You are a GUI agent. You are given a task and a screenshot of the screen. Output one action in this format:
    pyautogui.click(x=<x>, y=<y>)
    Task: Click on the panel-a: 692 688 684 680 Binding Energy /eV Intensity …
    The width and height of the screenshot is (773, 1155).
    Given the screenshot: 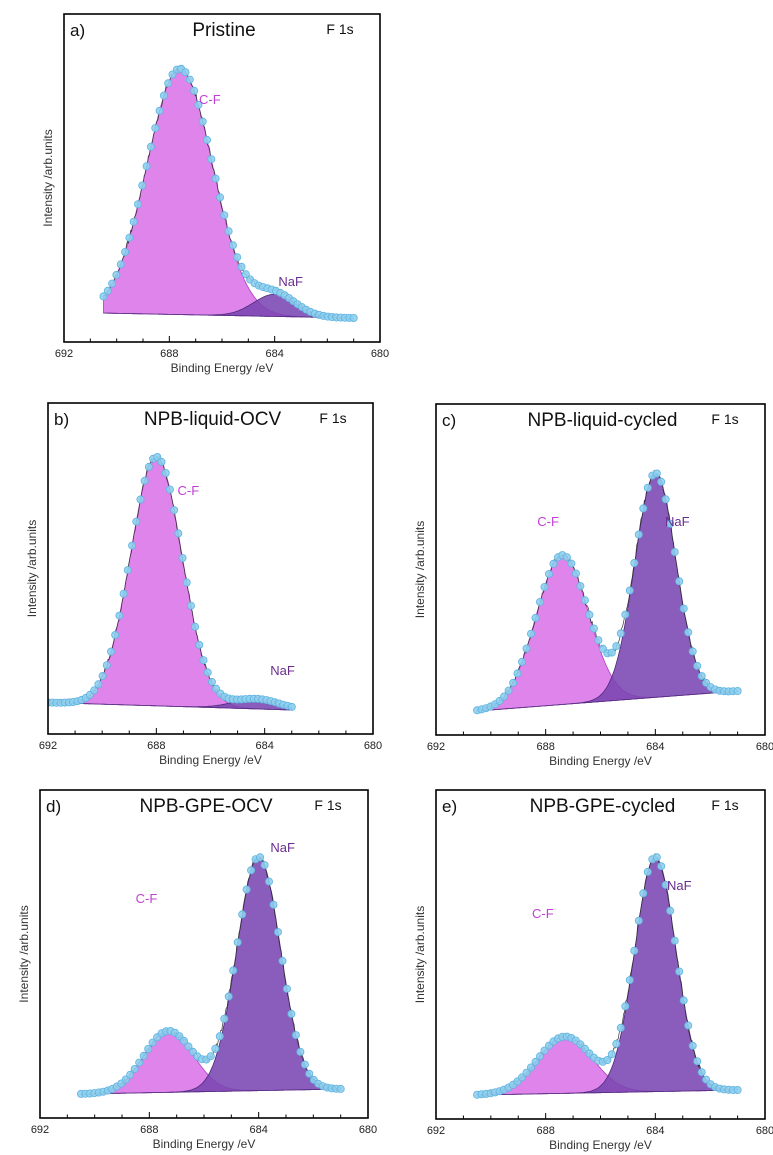 What is the action you would take?
    pyautogui.click(x=215, y=194)
    